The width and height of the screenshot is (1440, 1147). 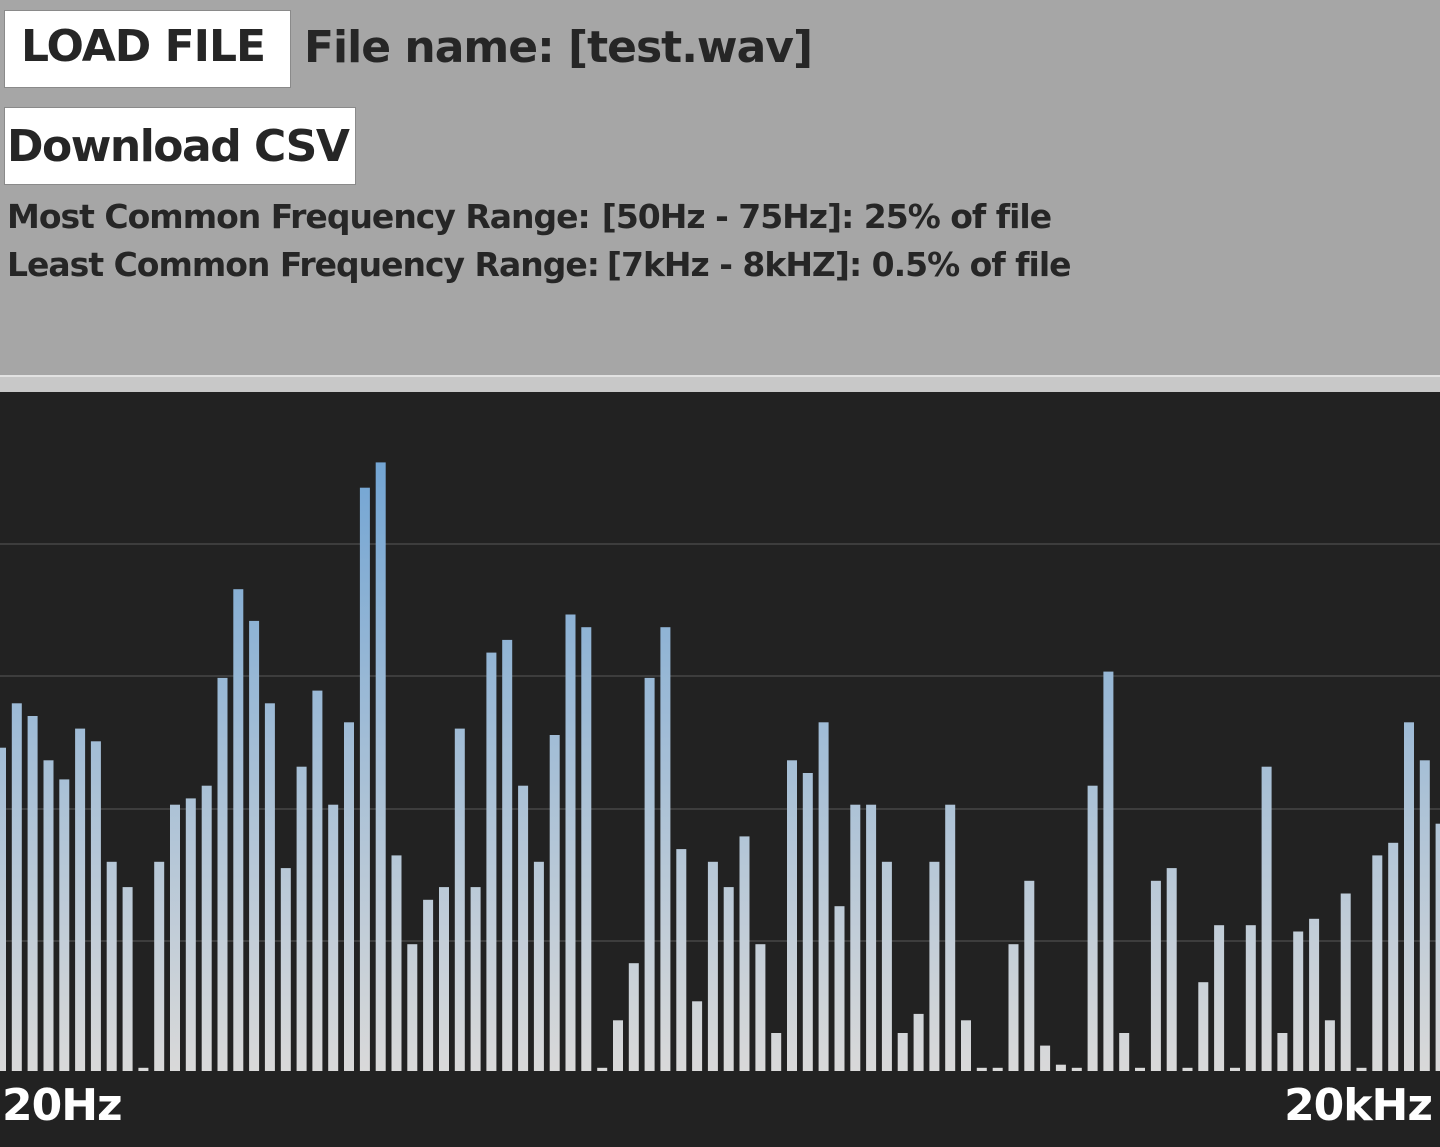 I want to click on least-common-label: Least Common Frequency Range:, so click(x=303, y=264).